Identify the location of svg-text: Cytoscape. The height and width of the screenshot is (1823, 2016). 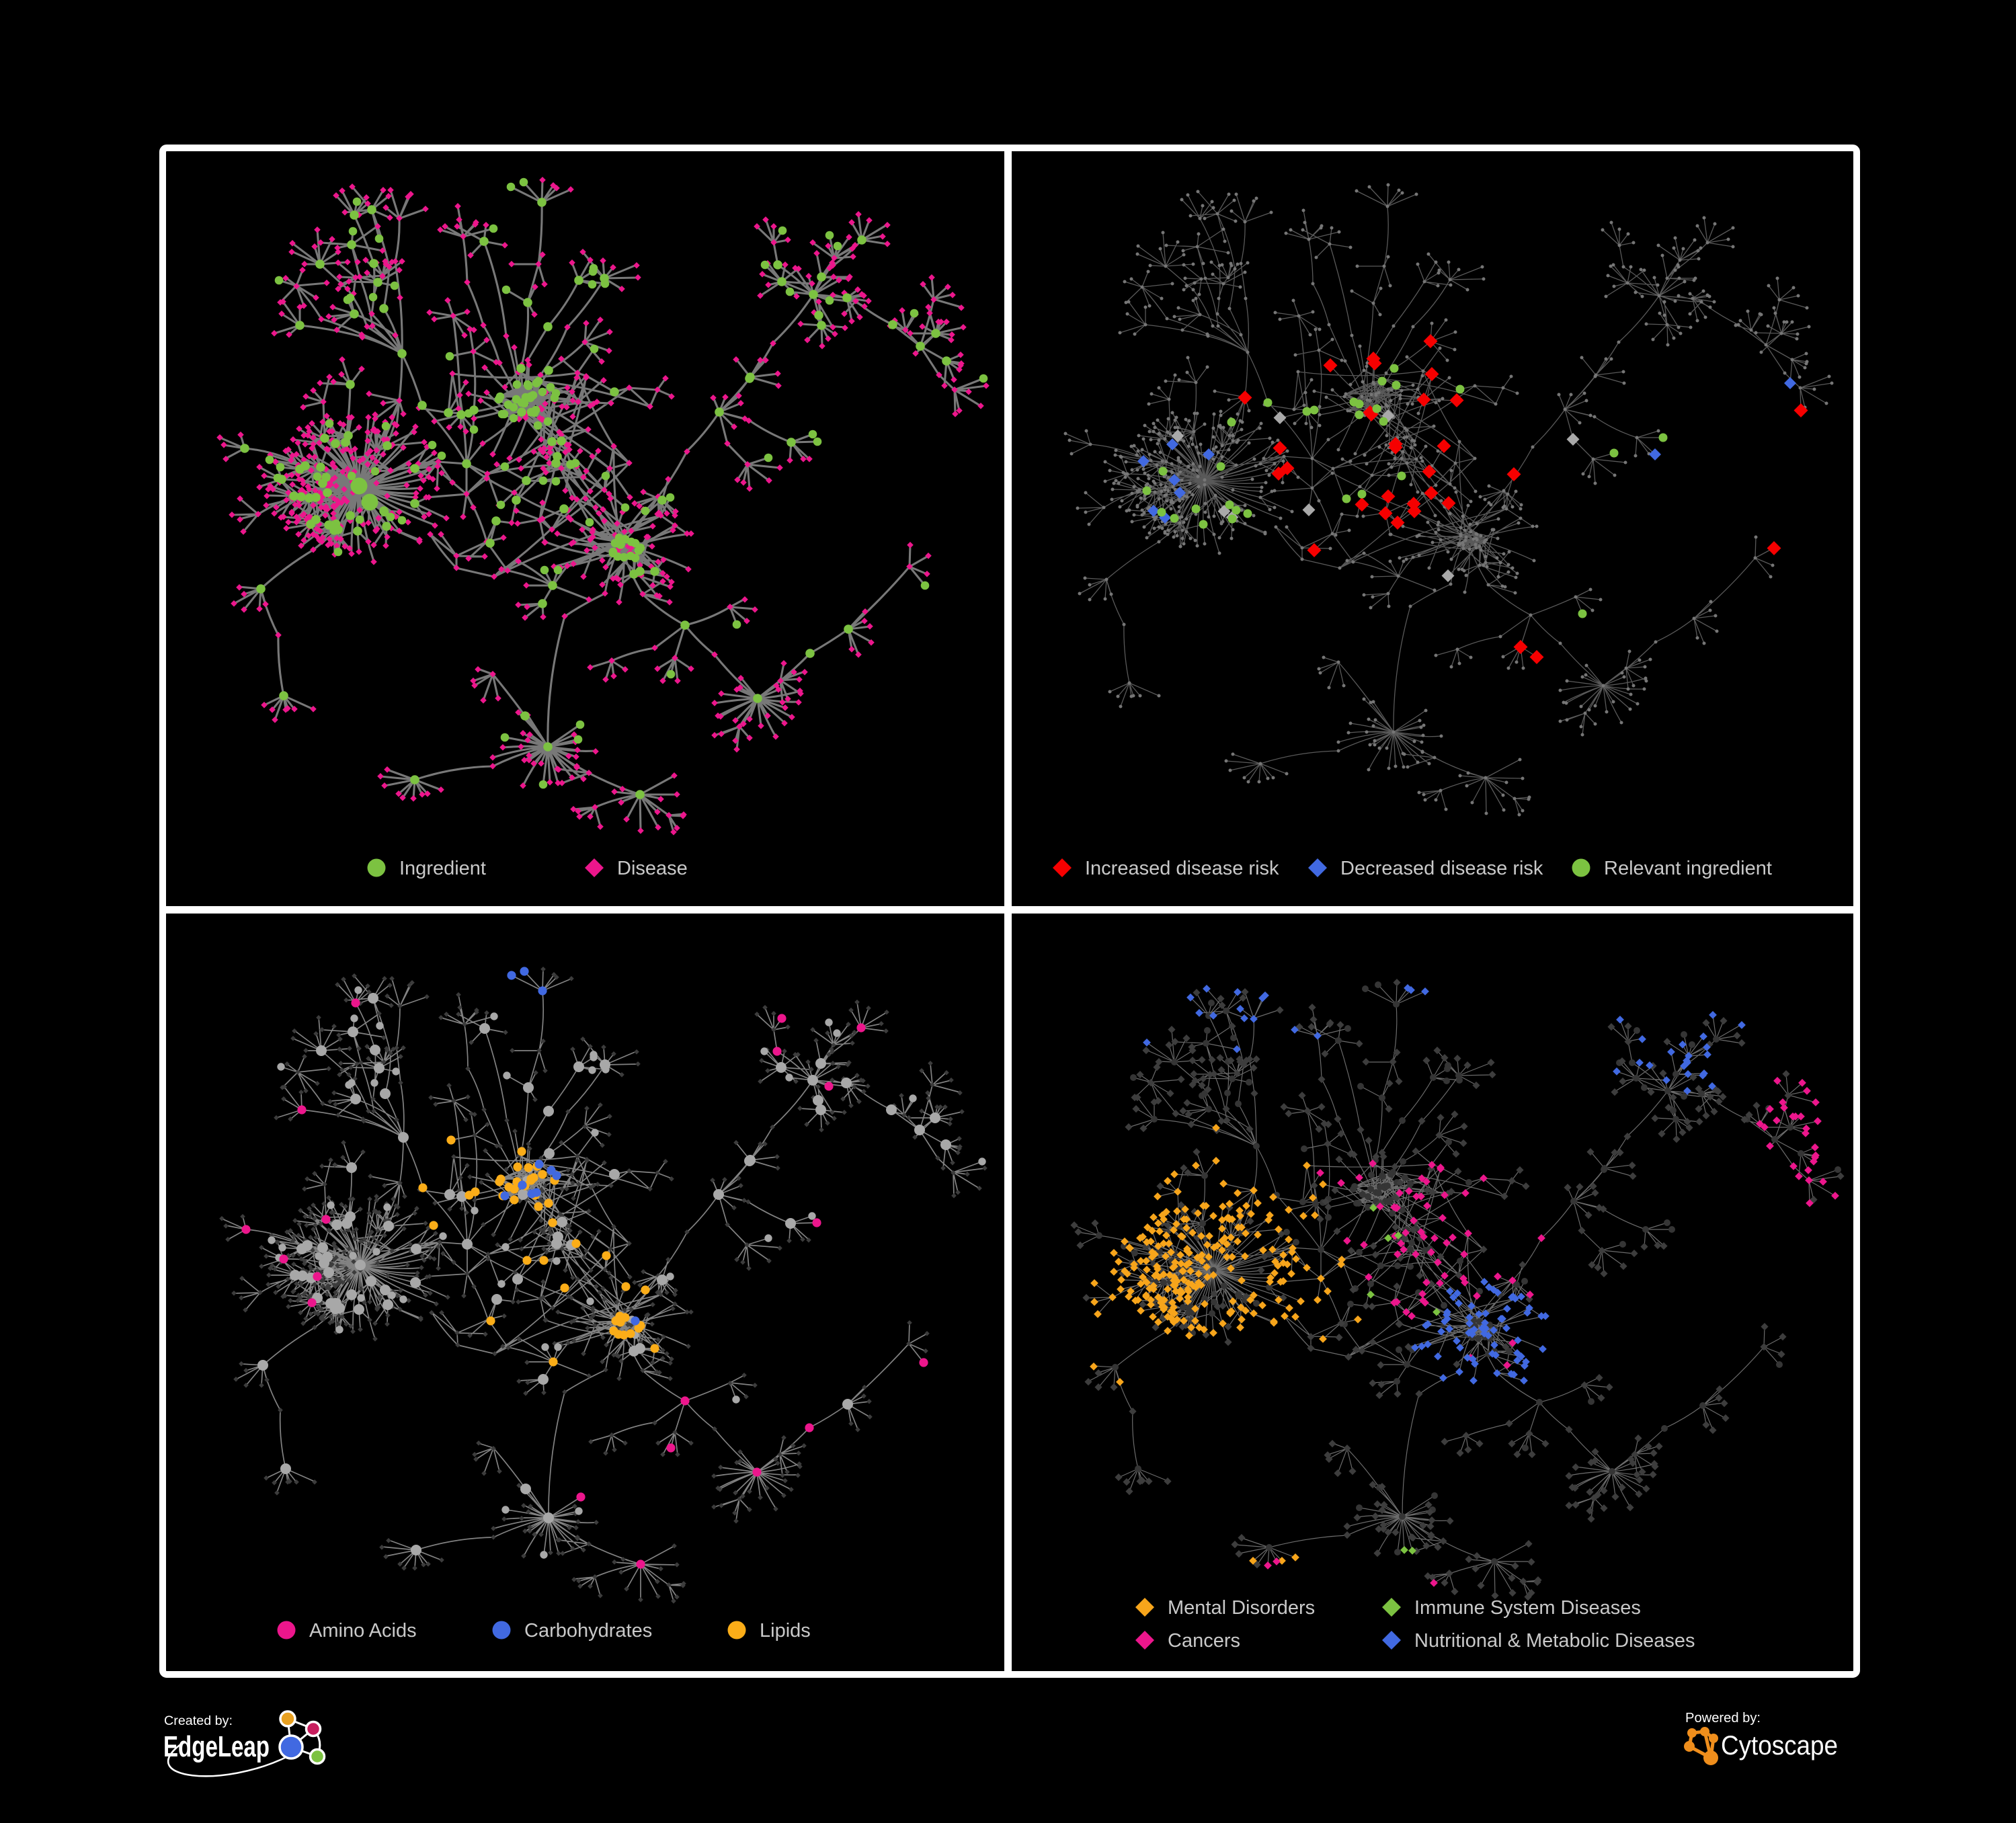
(1779, 1745).